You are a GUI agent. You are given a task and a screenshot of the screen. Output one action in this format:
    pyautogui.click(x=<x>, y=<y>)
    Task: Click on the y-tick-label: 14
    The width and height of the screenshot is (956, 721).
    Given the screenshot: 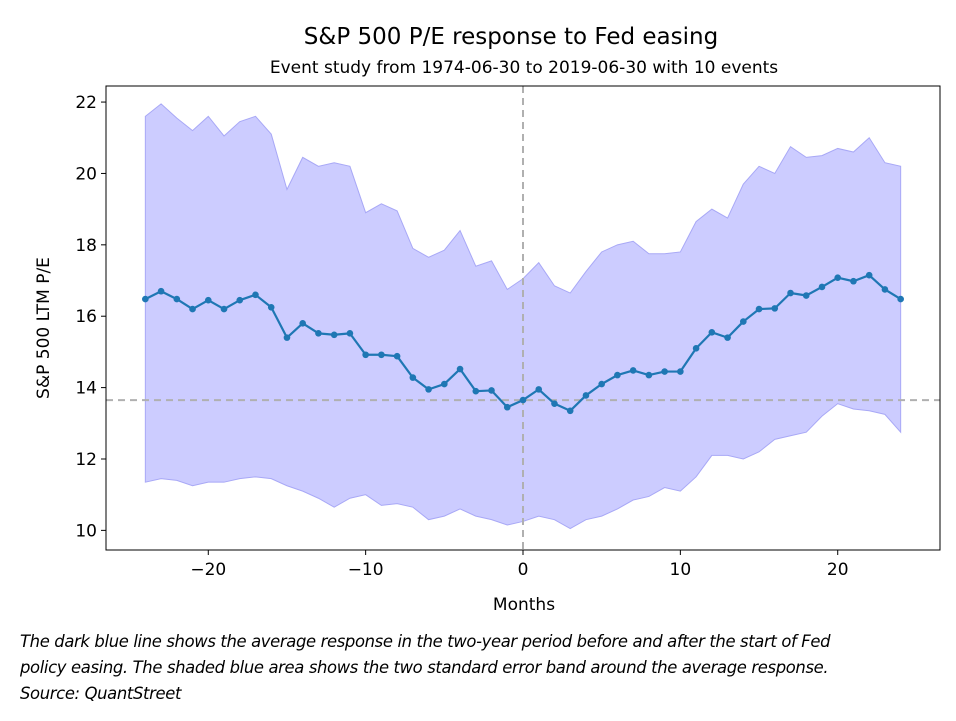 What is the action you would take?
    pyautogui.click(x=86, y=389)
    